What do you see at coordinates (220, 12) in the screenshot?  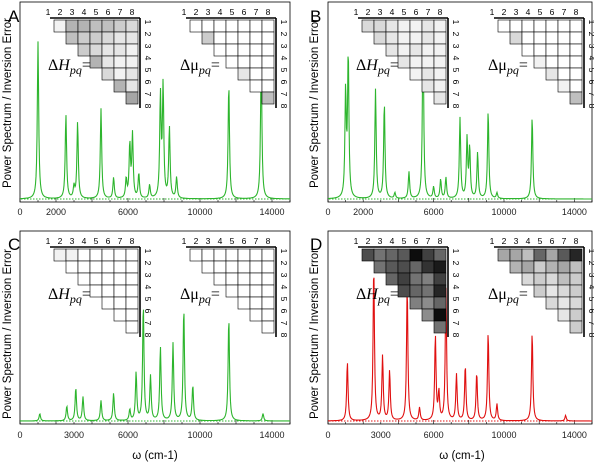 I see `matrix-col-index: 4` at bounding box center [220, 12].